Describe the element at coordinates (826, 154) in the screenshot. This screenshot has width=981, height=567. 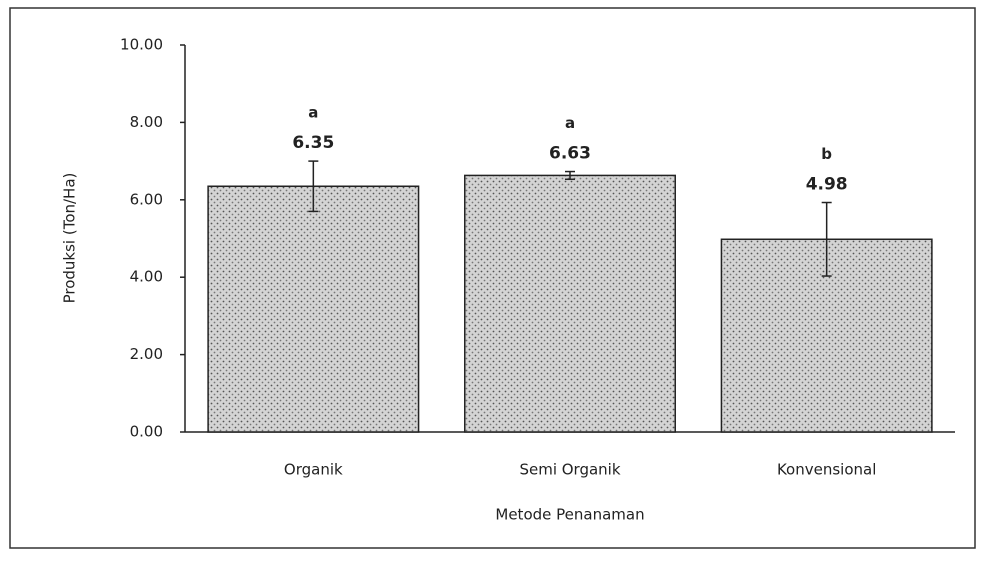
I see `annotation: b` at that location.